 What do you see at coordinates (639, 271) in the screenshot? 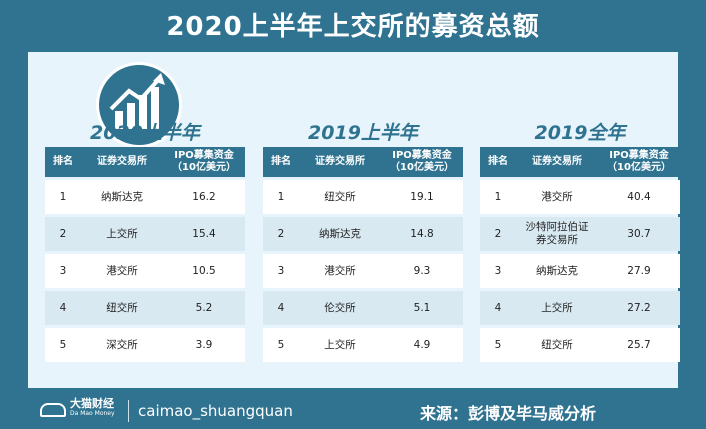
I see `cell-amount: 27.9` at bounding box center [639, 271].